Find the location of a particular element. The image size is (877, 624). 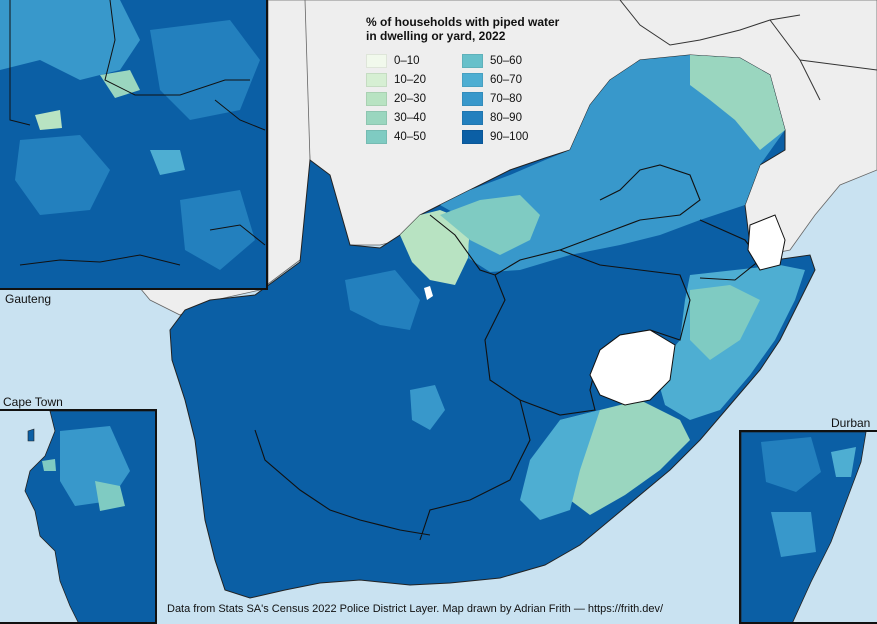

region-eastern-cape-mid is located at coordinates (560, 465).